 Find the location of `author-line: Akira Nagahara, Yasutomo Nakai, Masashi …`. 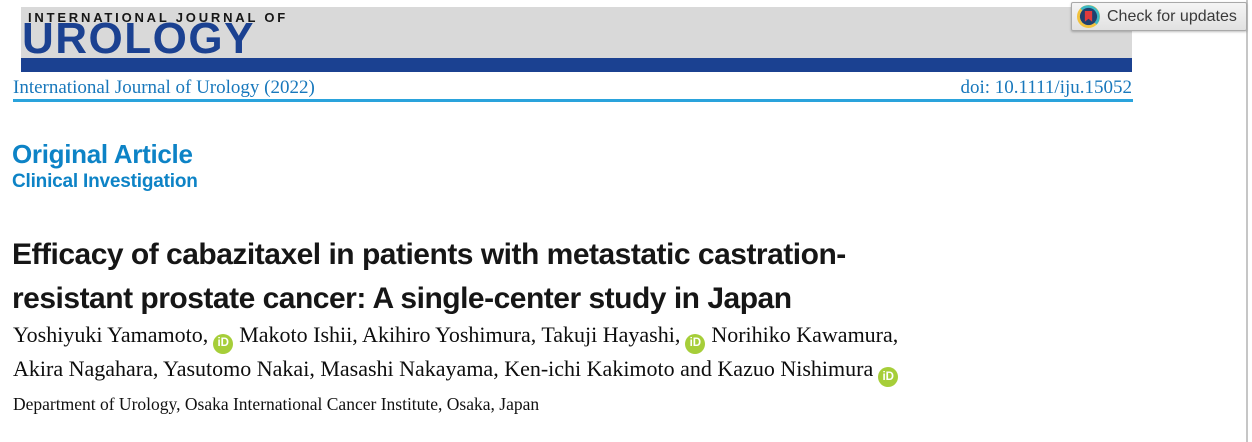

author-line: Akira Nagahara, Yasutomo Nakai, Masashi … is located at coordinates (458, 370).